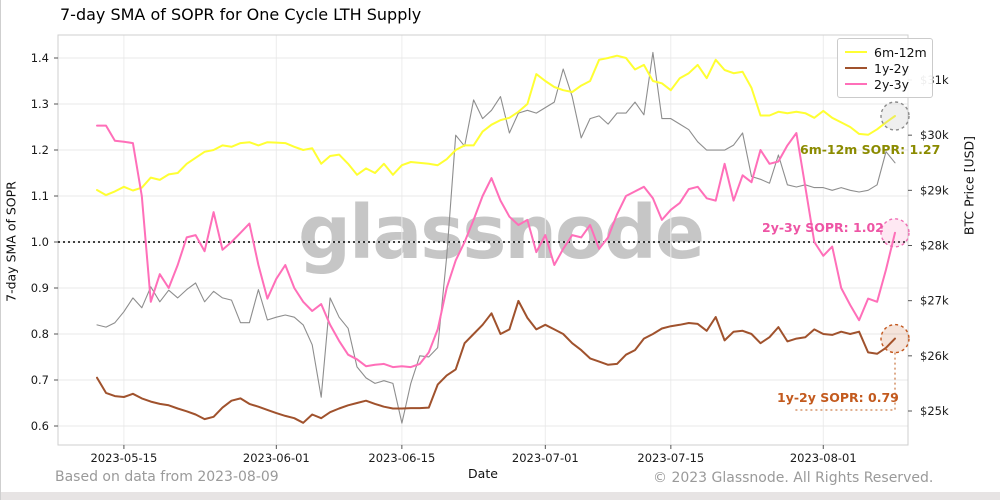  What do you see at coordinates (483, 473) in the screenshot?
I see `x-axis-label: Date` at bounding box center [483, 473].